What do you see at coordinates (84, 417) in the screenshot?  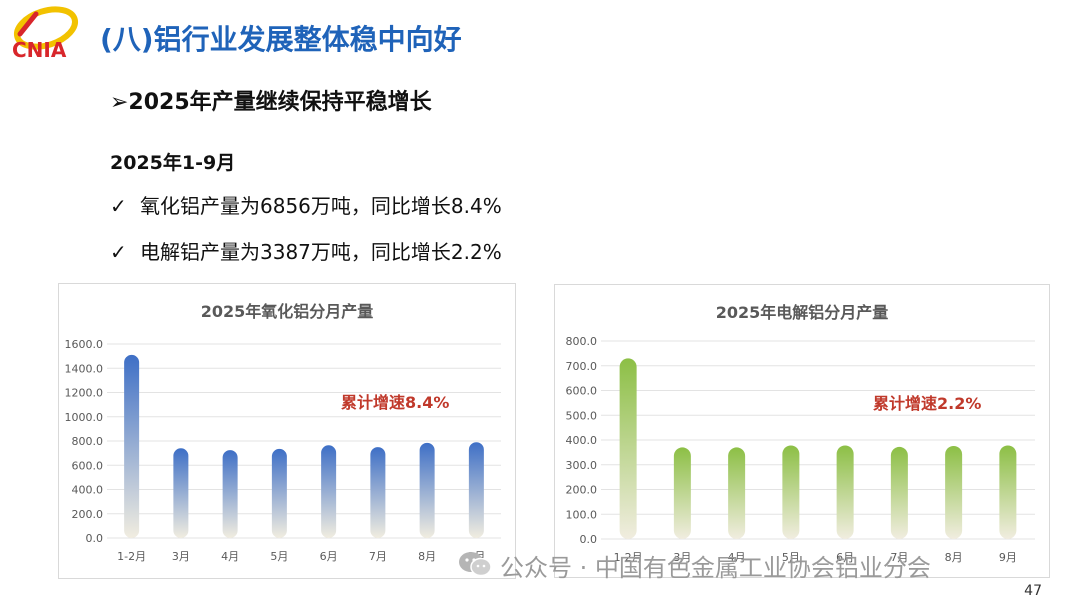 I see `y-tick-label: 1000.0` at bounding box center [84, 417].